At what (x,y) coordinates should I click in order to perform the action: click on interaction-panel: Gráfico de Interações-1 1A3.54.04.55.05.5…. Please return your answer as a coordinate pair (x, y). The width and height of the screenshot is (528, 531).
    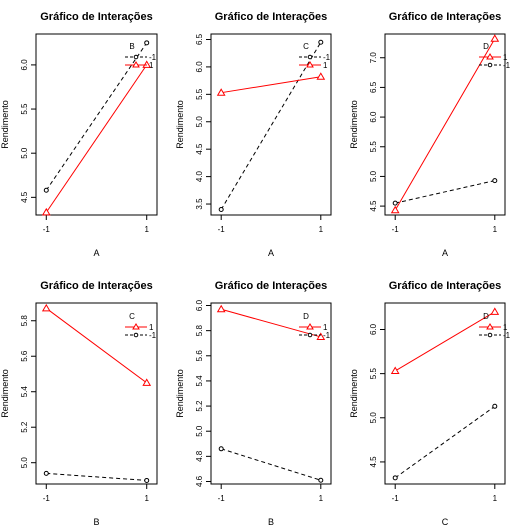
    Looking at the image, I should click on (253, 134).